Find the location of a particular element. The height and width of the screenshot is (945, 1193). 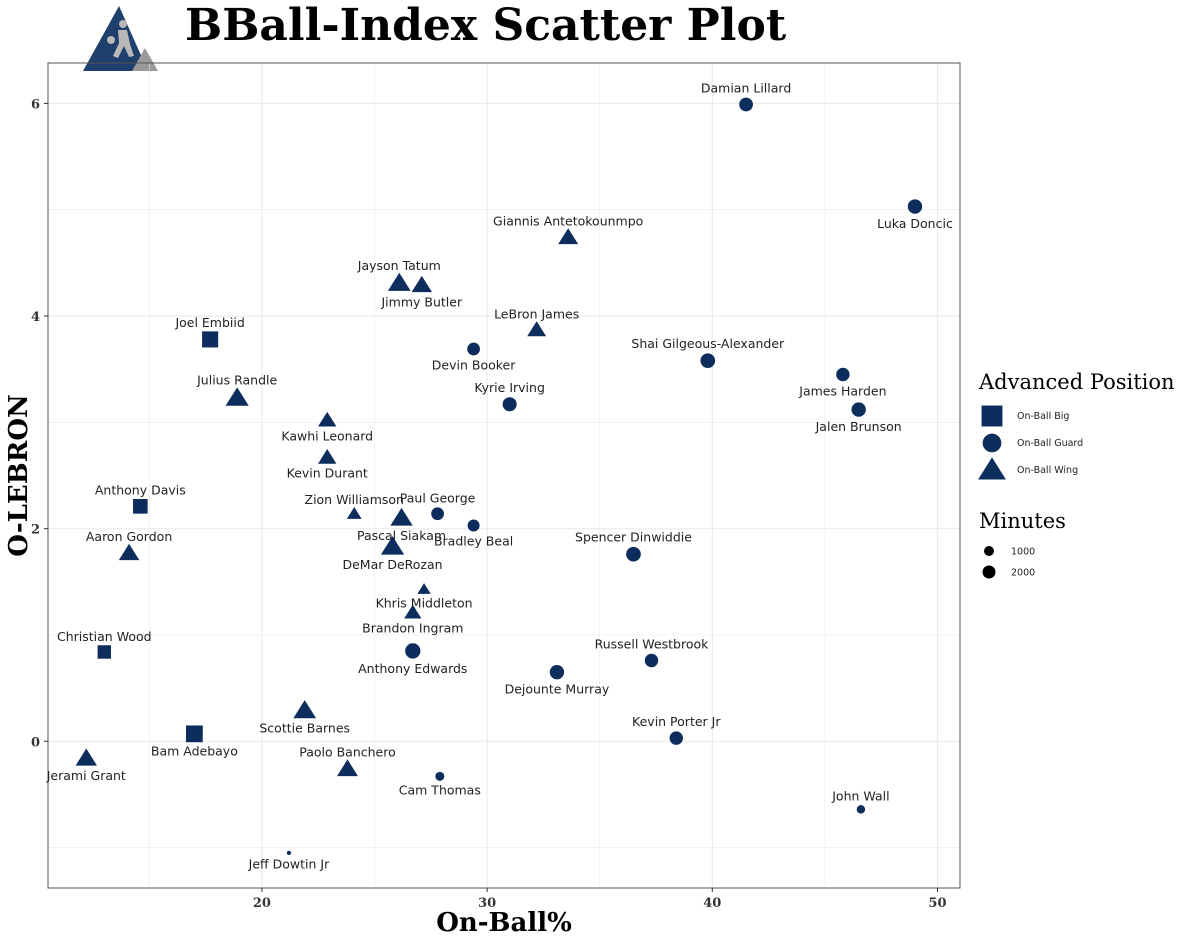

logo-grey-triangle is located at coordinates (145, 59).